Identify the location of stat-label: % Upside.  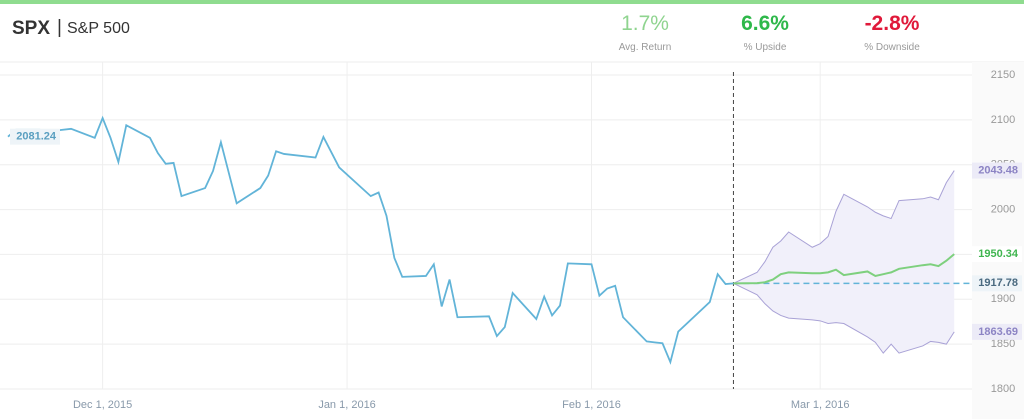
(765, 47).